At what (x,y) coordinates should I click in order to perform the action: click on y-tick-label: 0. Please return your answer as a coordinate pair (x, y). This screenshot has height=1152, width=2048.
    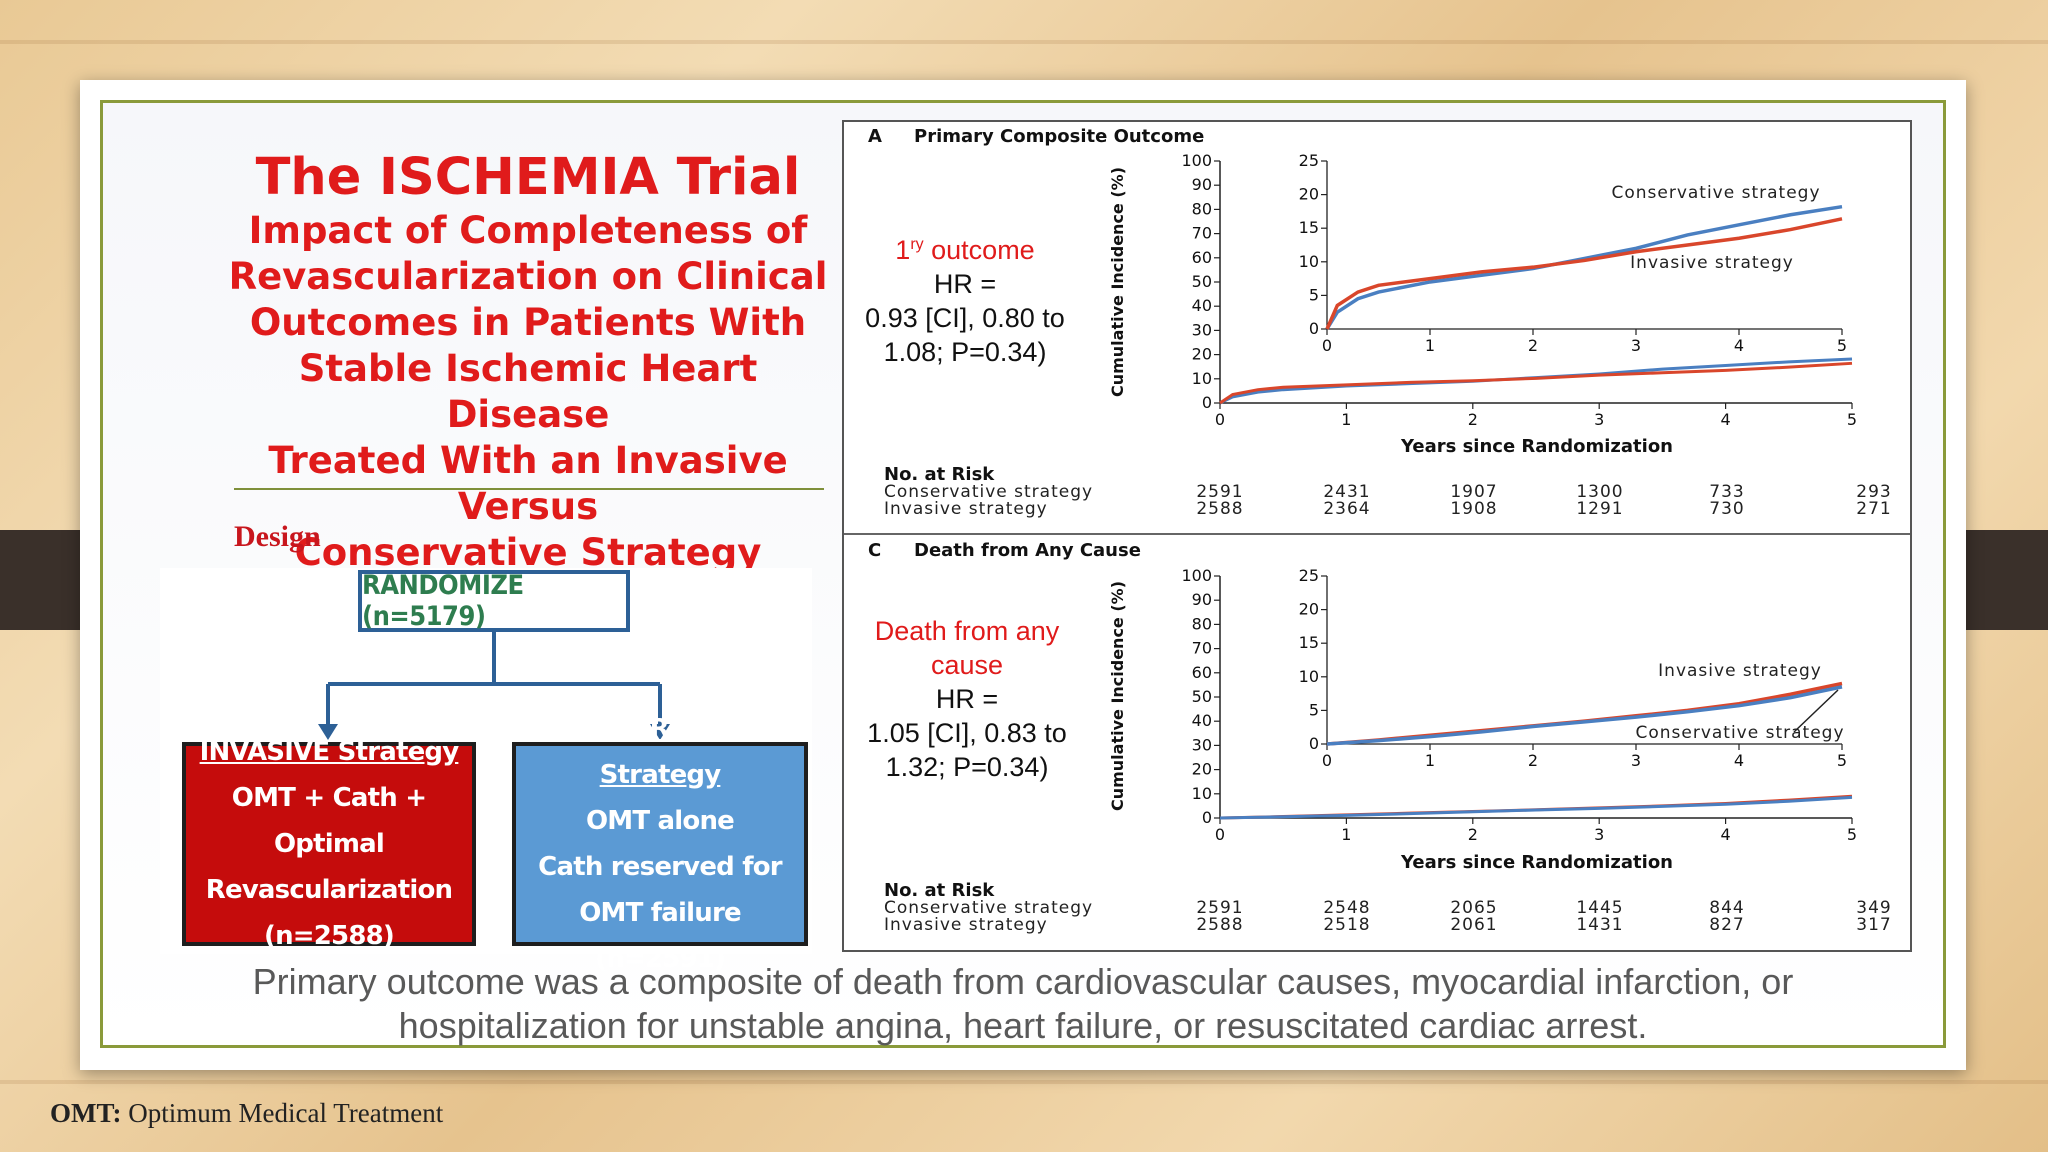
    Looking at the image, I should click on (1207, 817).